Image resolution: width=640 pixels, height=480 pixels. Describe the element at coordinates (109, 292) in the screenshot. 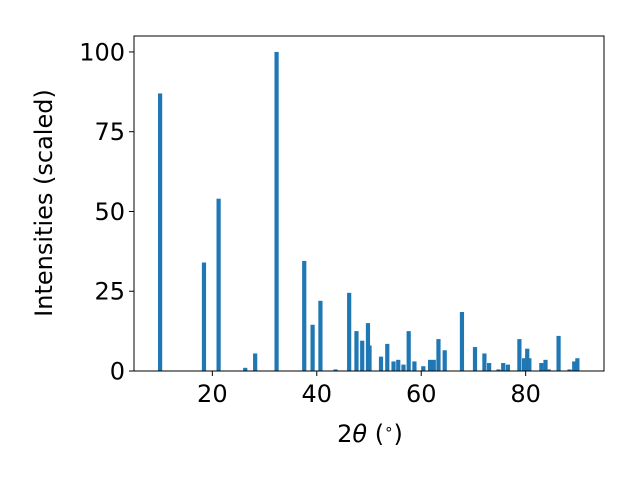

I see `y-tick-label: 25` at that location.